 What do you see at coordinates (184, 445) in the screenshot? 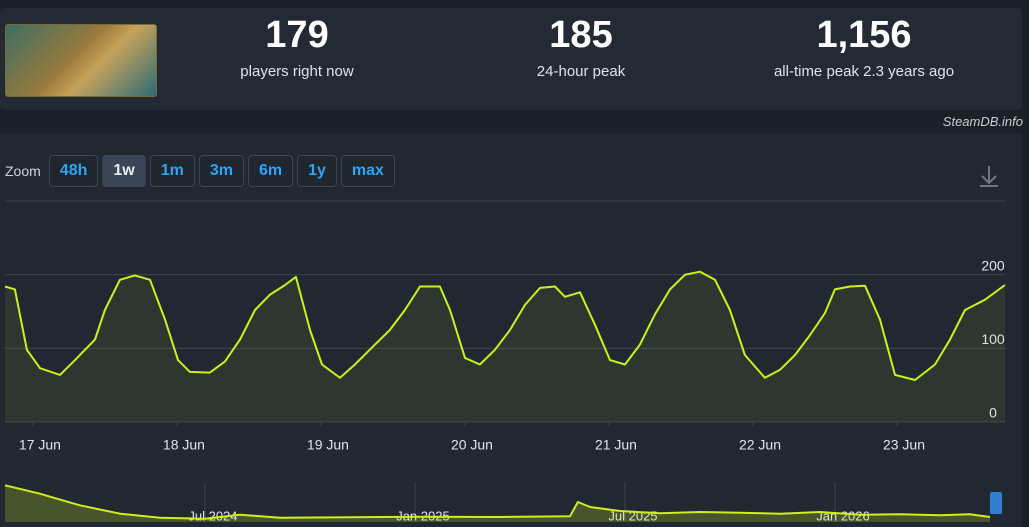
I see `x-tick-label: 18 Jun` at bounding box center [184, 445].